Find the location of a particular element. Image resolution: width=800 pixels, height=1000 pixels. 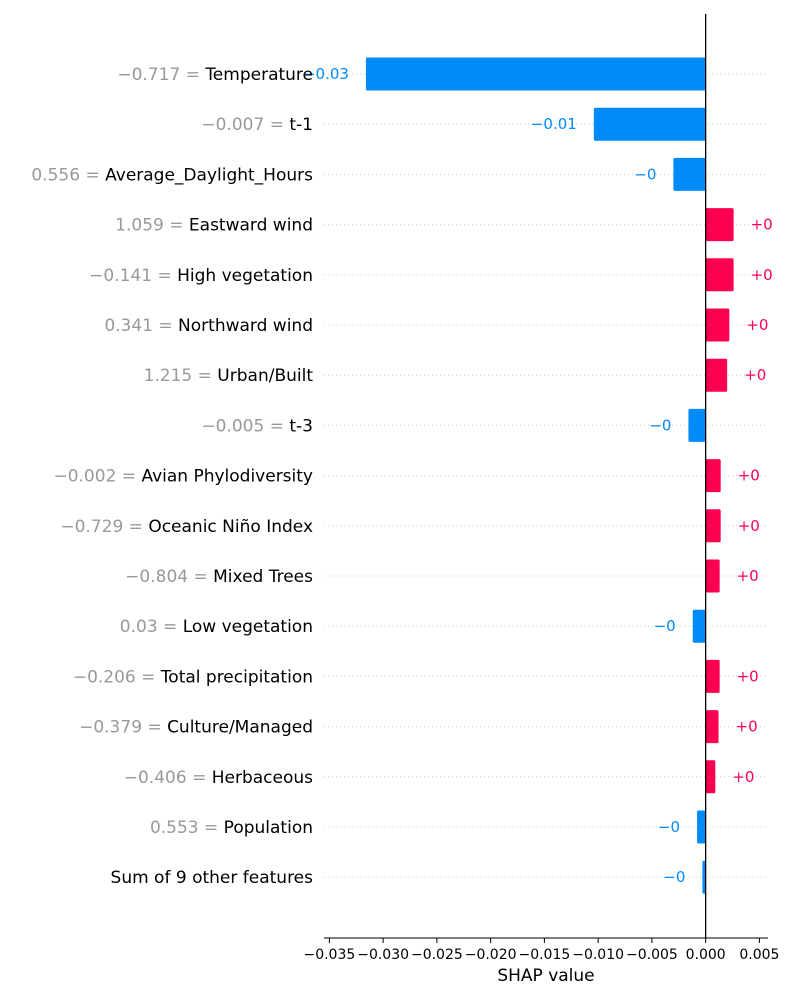

x-tick-label: 0.005 is located at coordinates (759, 955).